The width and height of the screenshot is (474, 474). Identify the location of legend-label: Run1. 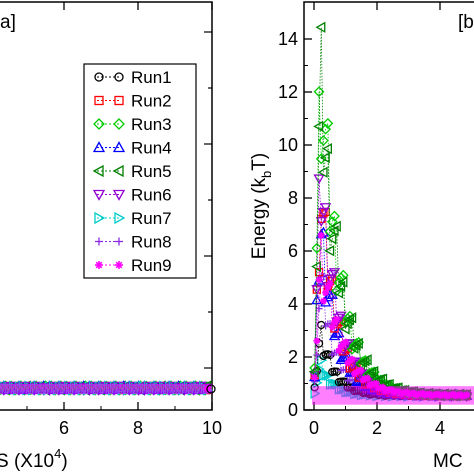
(151, 77).